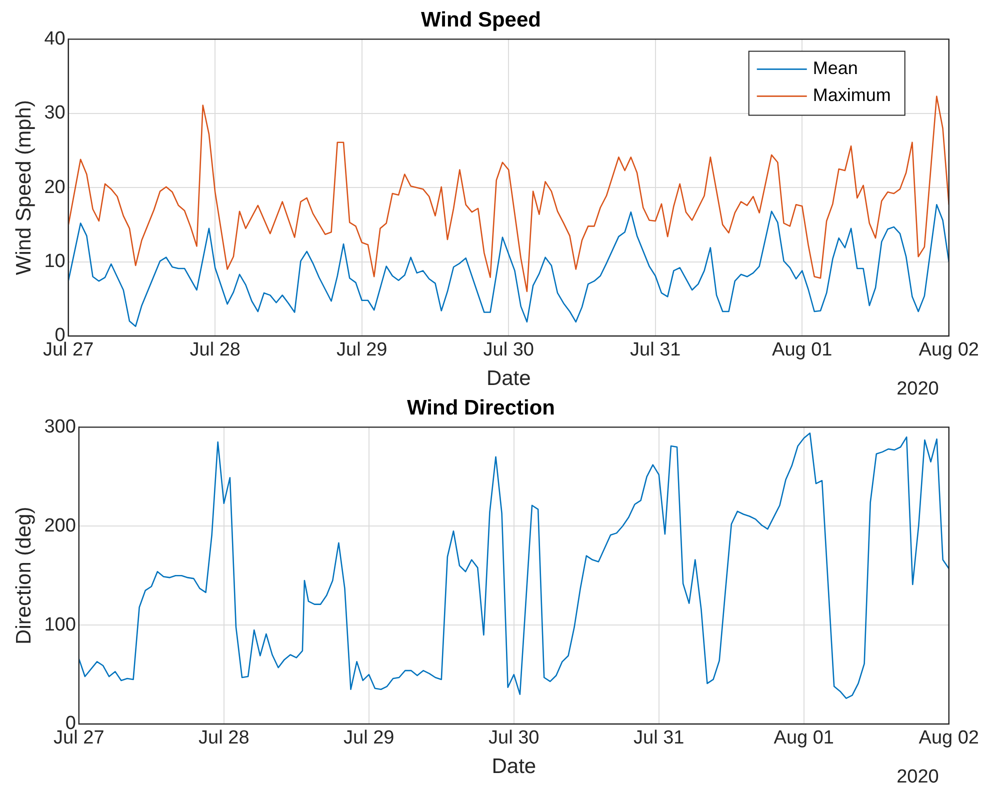 This screenshot has height=792, width=990. I want to click on y-axis-title: Wind Speed (mph), so click(24, 188).